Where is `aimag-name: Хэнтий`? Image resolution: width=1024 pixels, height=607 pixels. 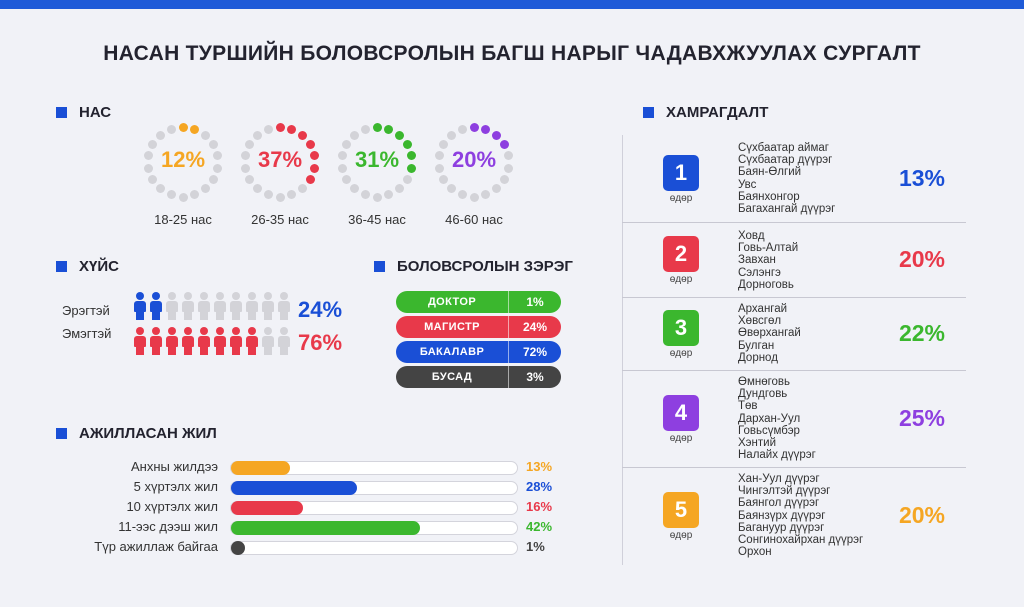 aimag-name: Хэнтий is located at coordinates (757, 443).